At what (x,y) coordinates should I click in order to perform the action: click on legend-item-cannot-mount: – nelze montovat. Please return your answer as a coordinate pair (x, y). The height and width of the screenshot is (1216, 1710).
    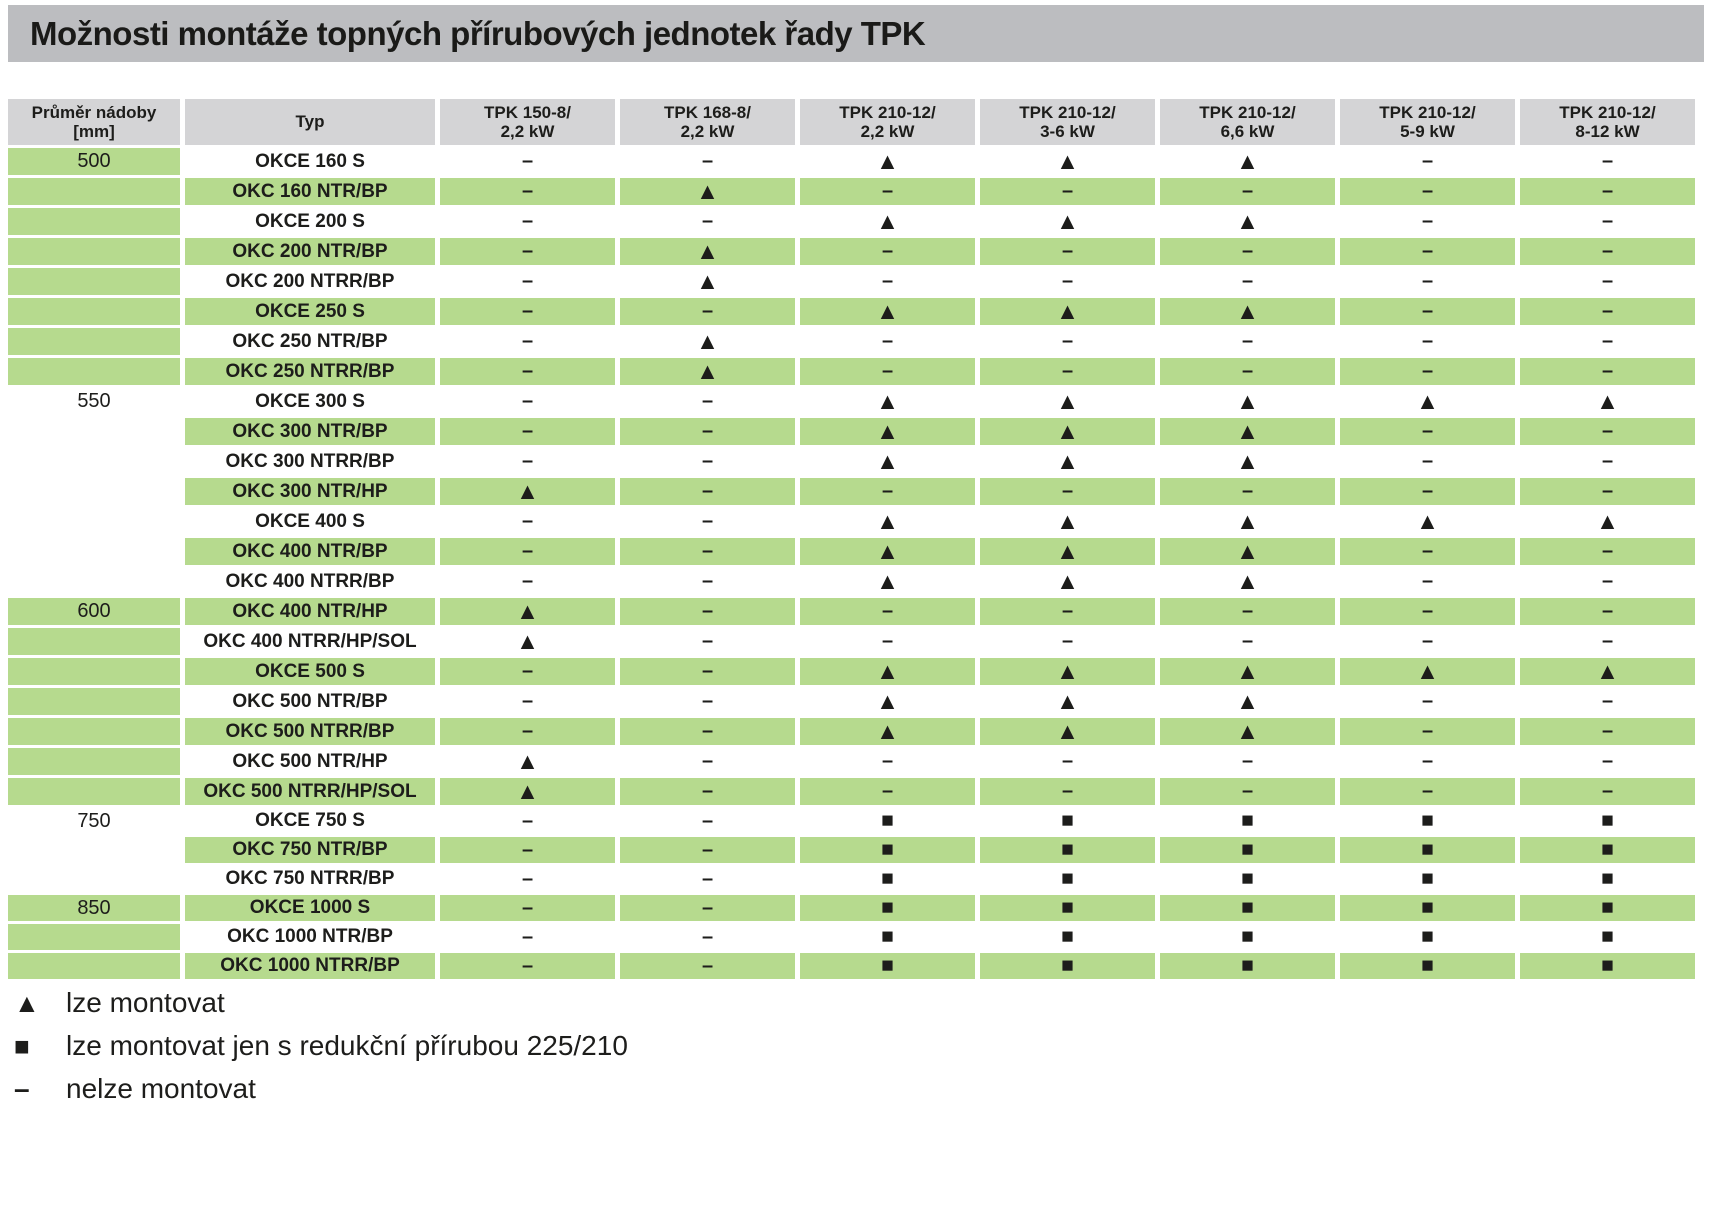
    Looking at the image, I should click on (321, 1089).